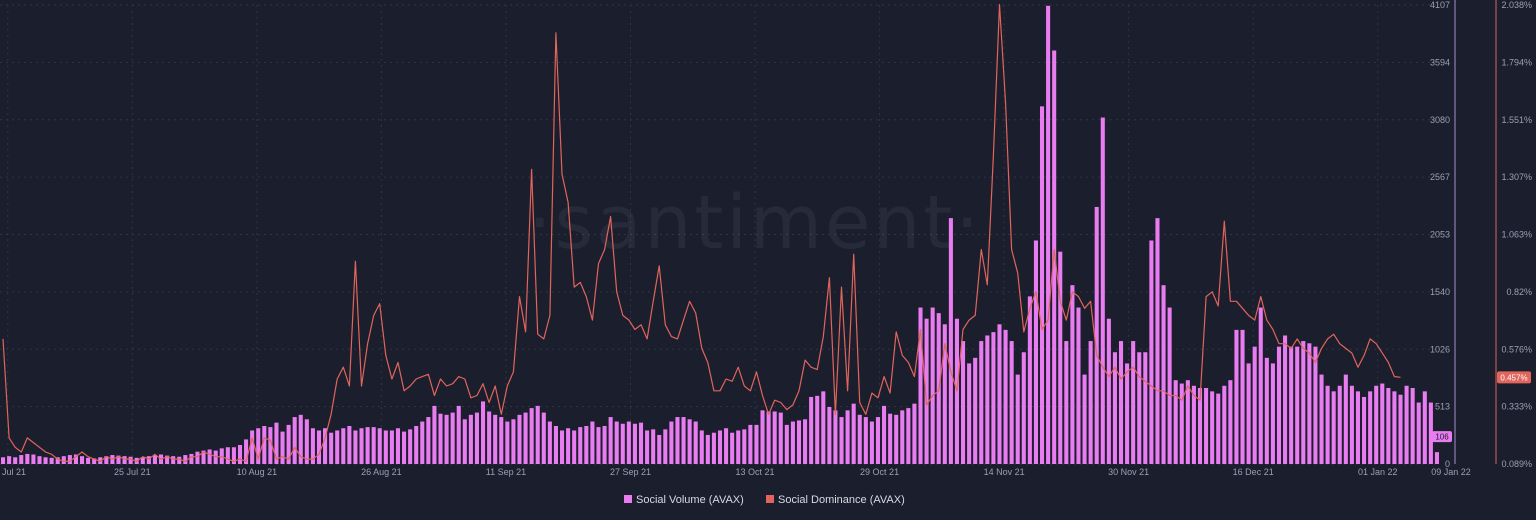 This screenshot has height=520, width=1536. I want to click on legend-swatch-social-dominance, so click(770, 499).